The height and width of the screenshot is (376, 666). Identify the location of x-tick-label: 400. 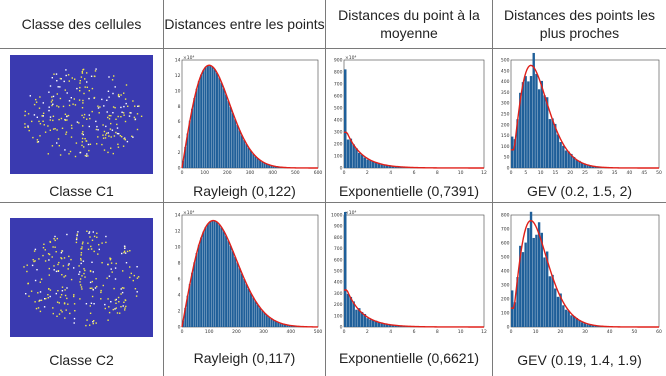
(291, 332).